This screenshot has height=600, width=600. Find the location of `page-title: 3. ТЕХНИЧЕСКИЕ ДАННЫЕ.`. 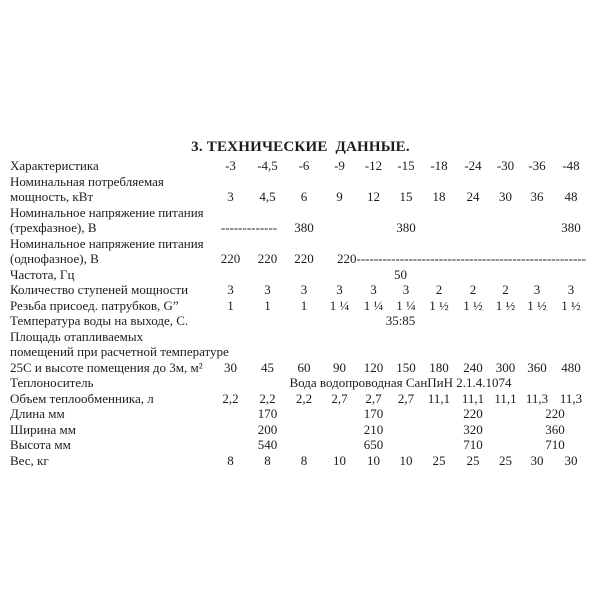

page-title: 3. ТЕХНИЧЕСКИЕ ДАННЫЕ. is located at coordinates (300, 147).